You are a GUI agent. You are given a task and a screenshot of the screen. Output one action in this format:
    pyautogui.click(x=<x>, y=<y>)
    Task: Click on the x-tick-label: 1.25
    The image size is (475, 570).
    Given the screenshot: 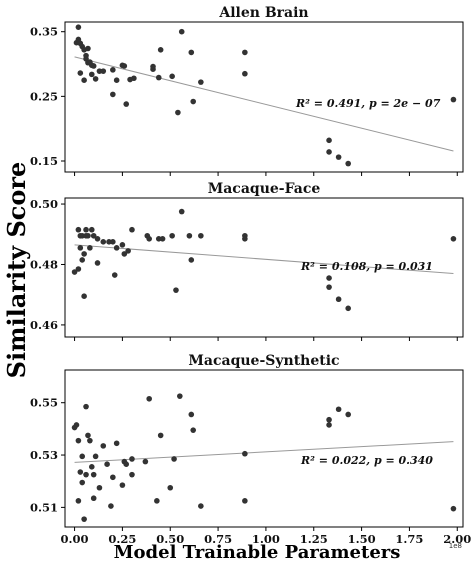 What is the action you would take?
    pyautogui.click(x=314, y=539)
    